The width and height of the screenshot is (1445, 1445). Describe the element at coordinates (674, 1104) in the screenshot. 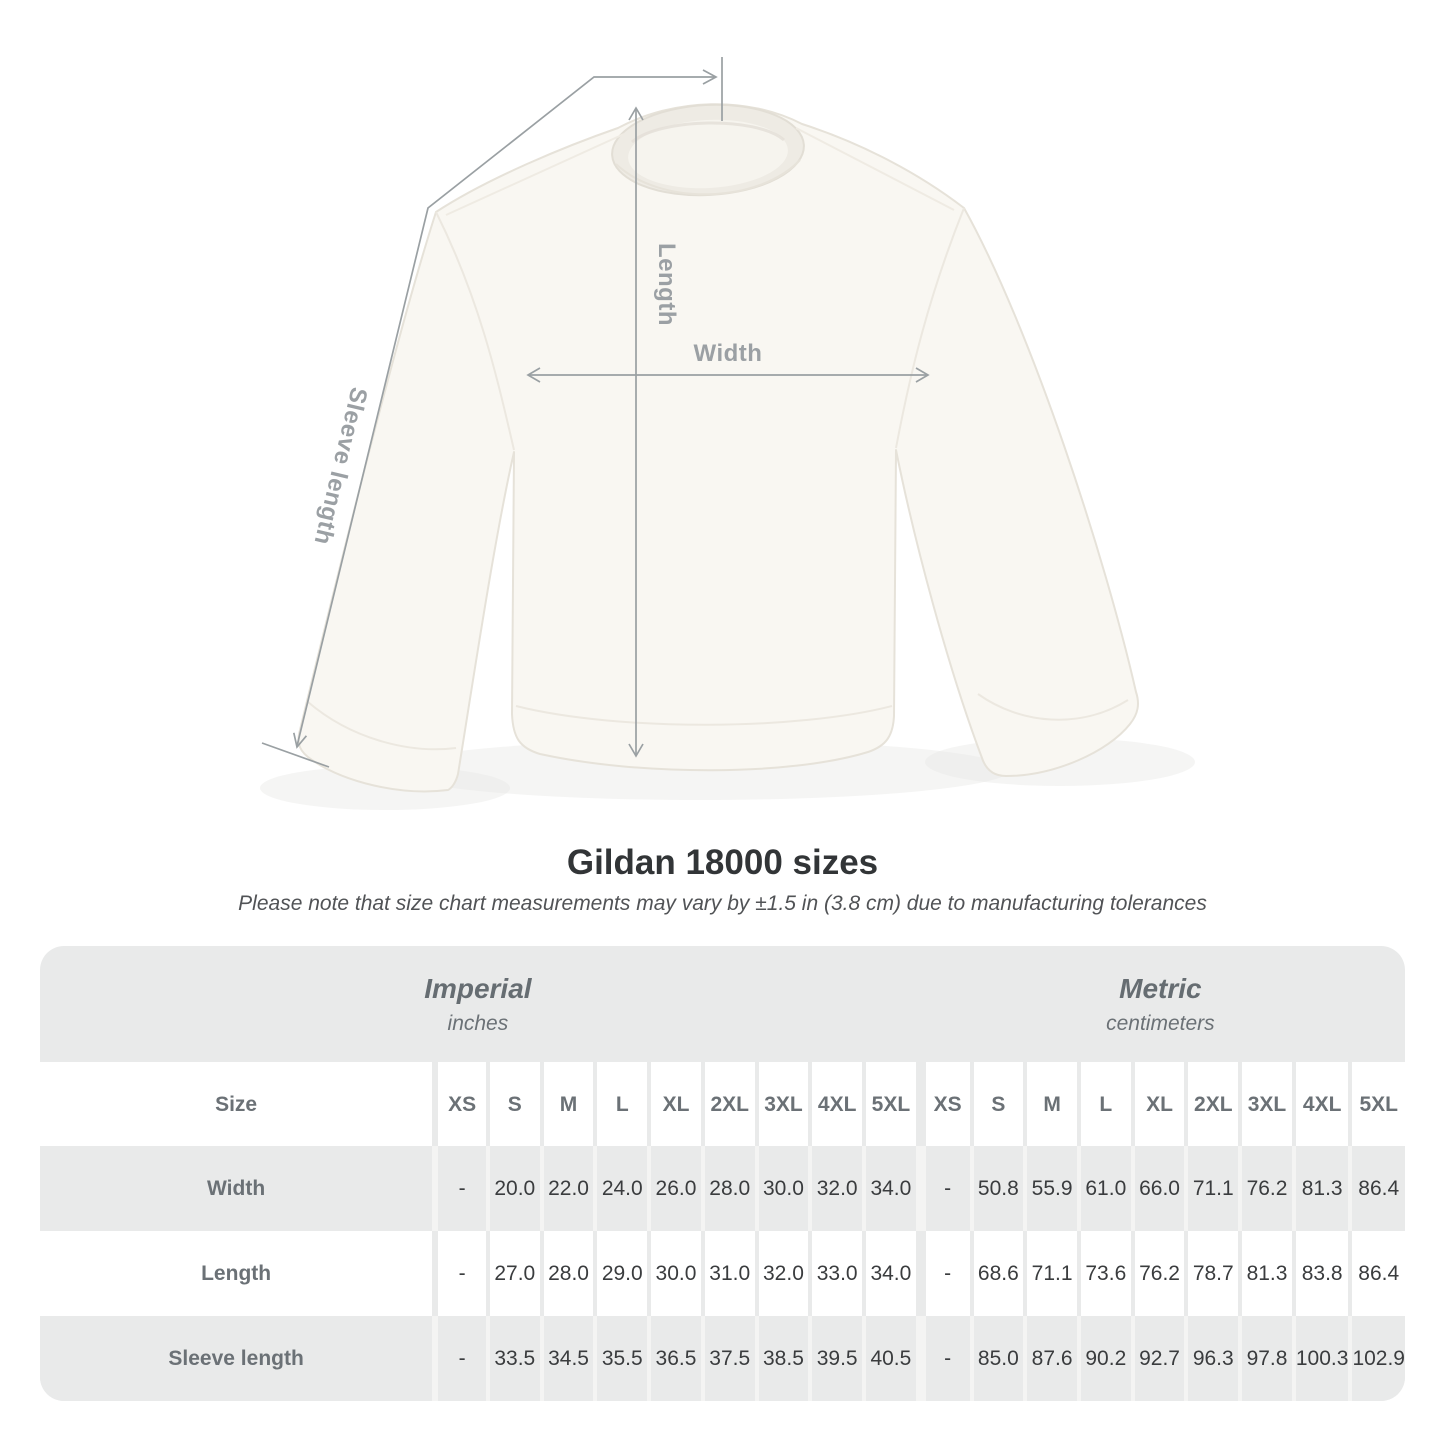

I see `imperial-size-header: XL` at that location.